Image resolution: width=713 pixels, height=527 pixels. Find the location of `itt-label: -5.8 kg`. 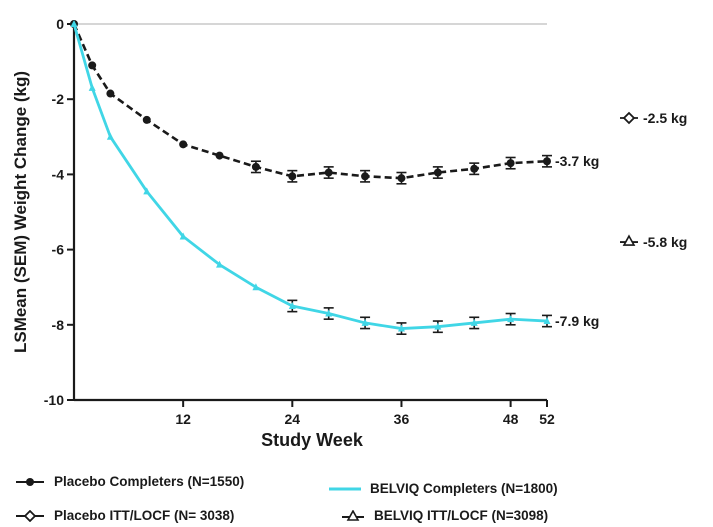

itt-label: -5.8 kg is located at coordinates (665, 242).